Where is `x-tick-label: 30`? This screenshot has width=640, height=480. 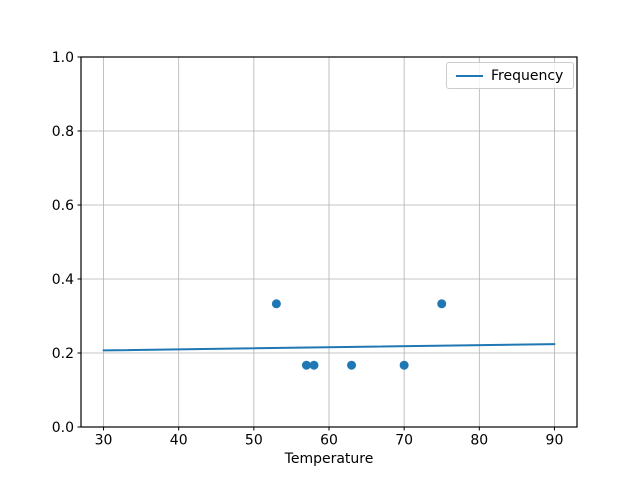 x-tick-label: 30 is located at coordinates (104, 441).